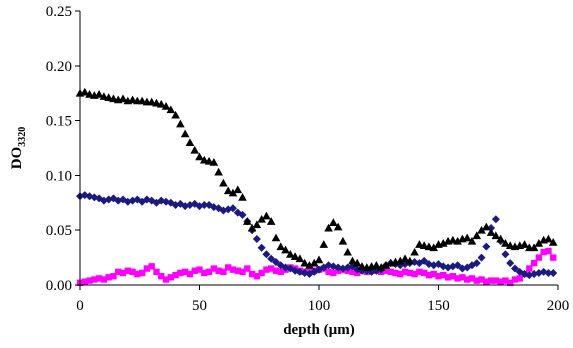 Image resolution: width=573 pixels, height=348 pixels. What do you see at coordinates (558, 306) in the screenshot?
I see `x-tick-label: 200` at bounding box center [558, 306].